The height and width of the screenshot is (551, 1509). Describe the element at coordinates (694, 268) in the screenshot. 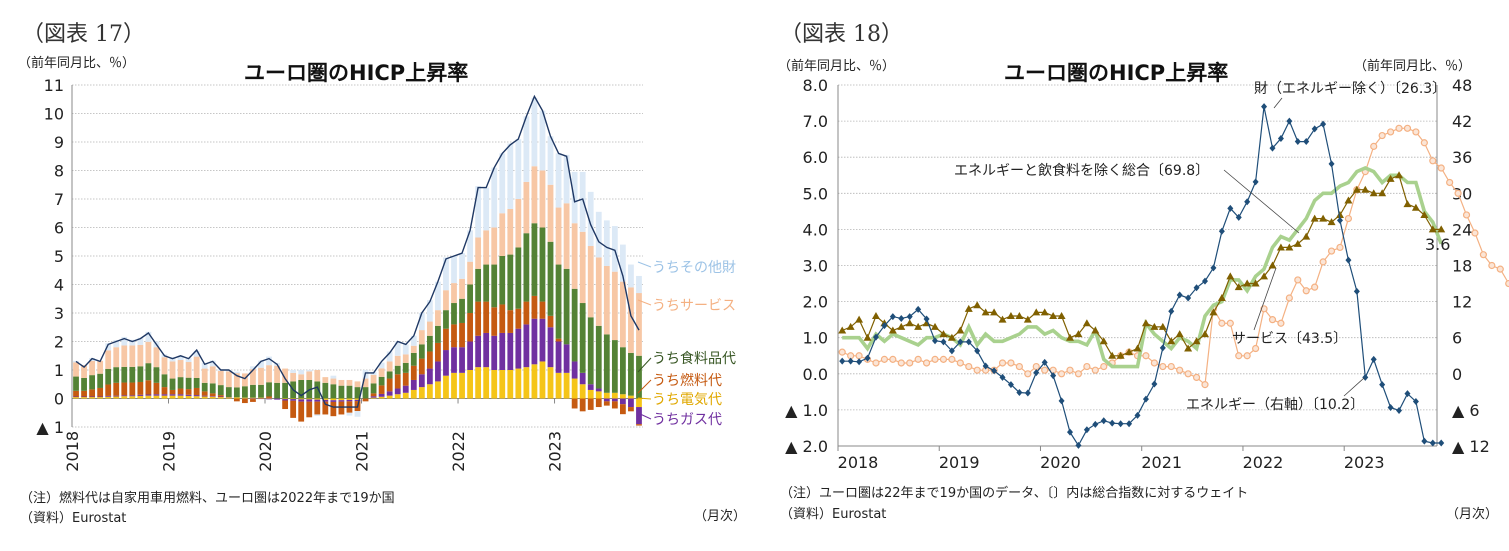

I see `series-label: うちその他財` at that location.